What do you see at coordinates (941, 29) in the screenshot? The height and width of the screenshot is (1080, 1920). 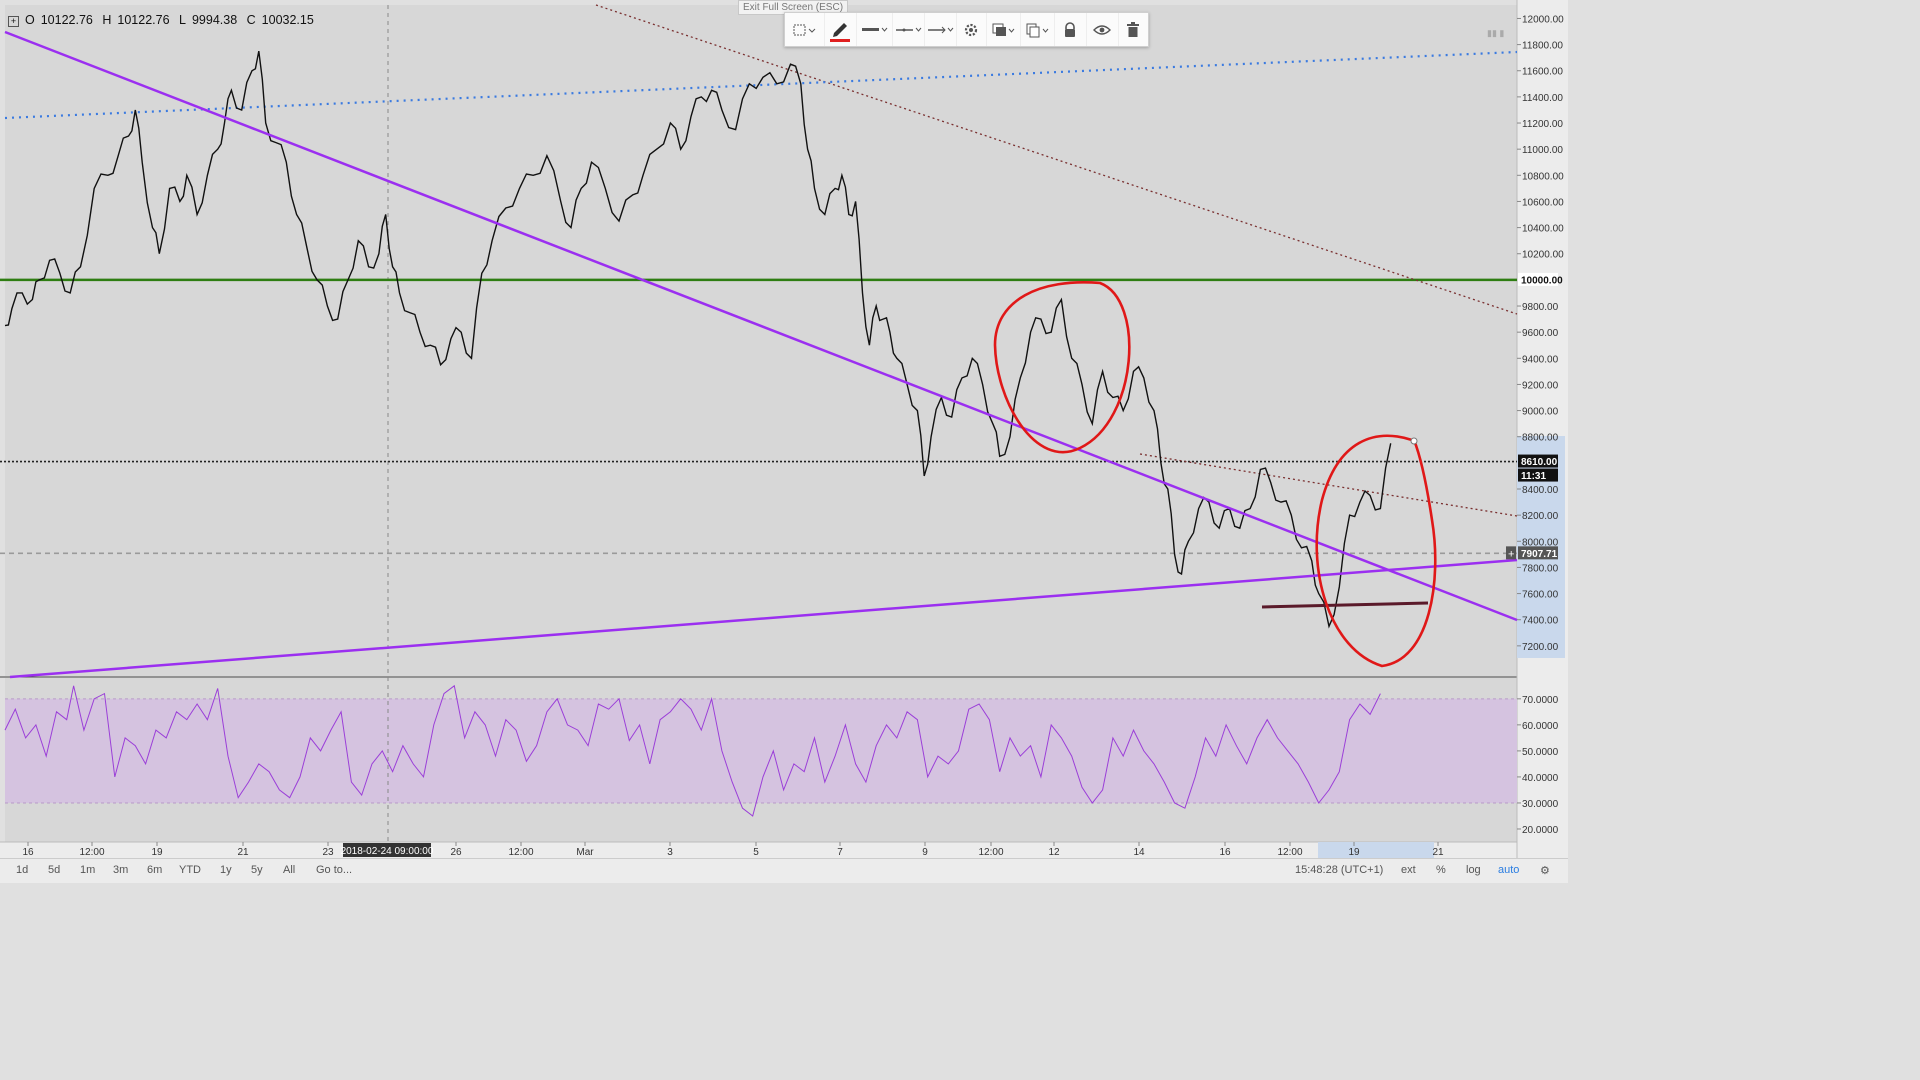 I see `line-extend-icon` at bounding box center [941, 29].